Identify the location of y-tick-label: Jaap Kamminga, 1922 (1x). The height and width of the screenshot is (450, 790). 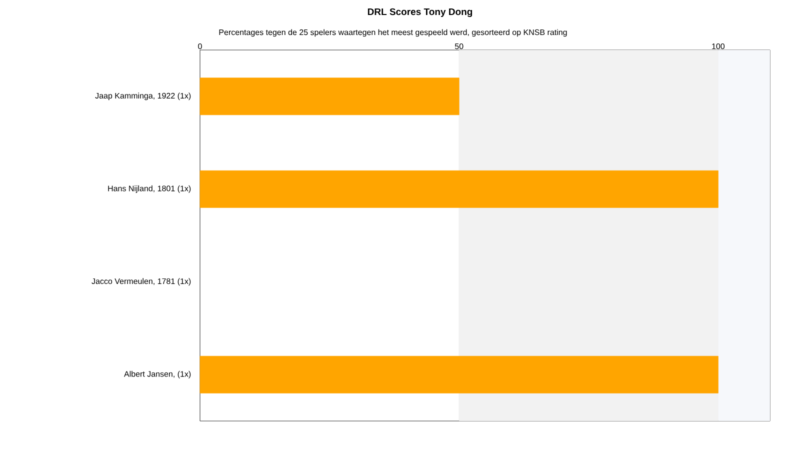
(143, 96).